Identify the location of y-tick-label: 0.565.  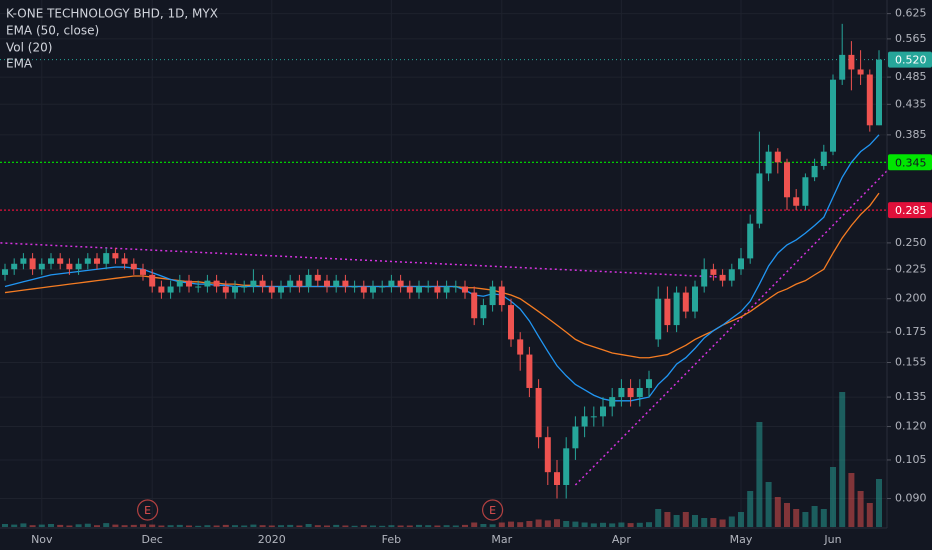
(911, 38).